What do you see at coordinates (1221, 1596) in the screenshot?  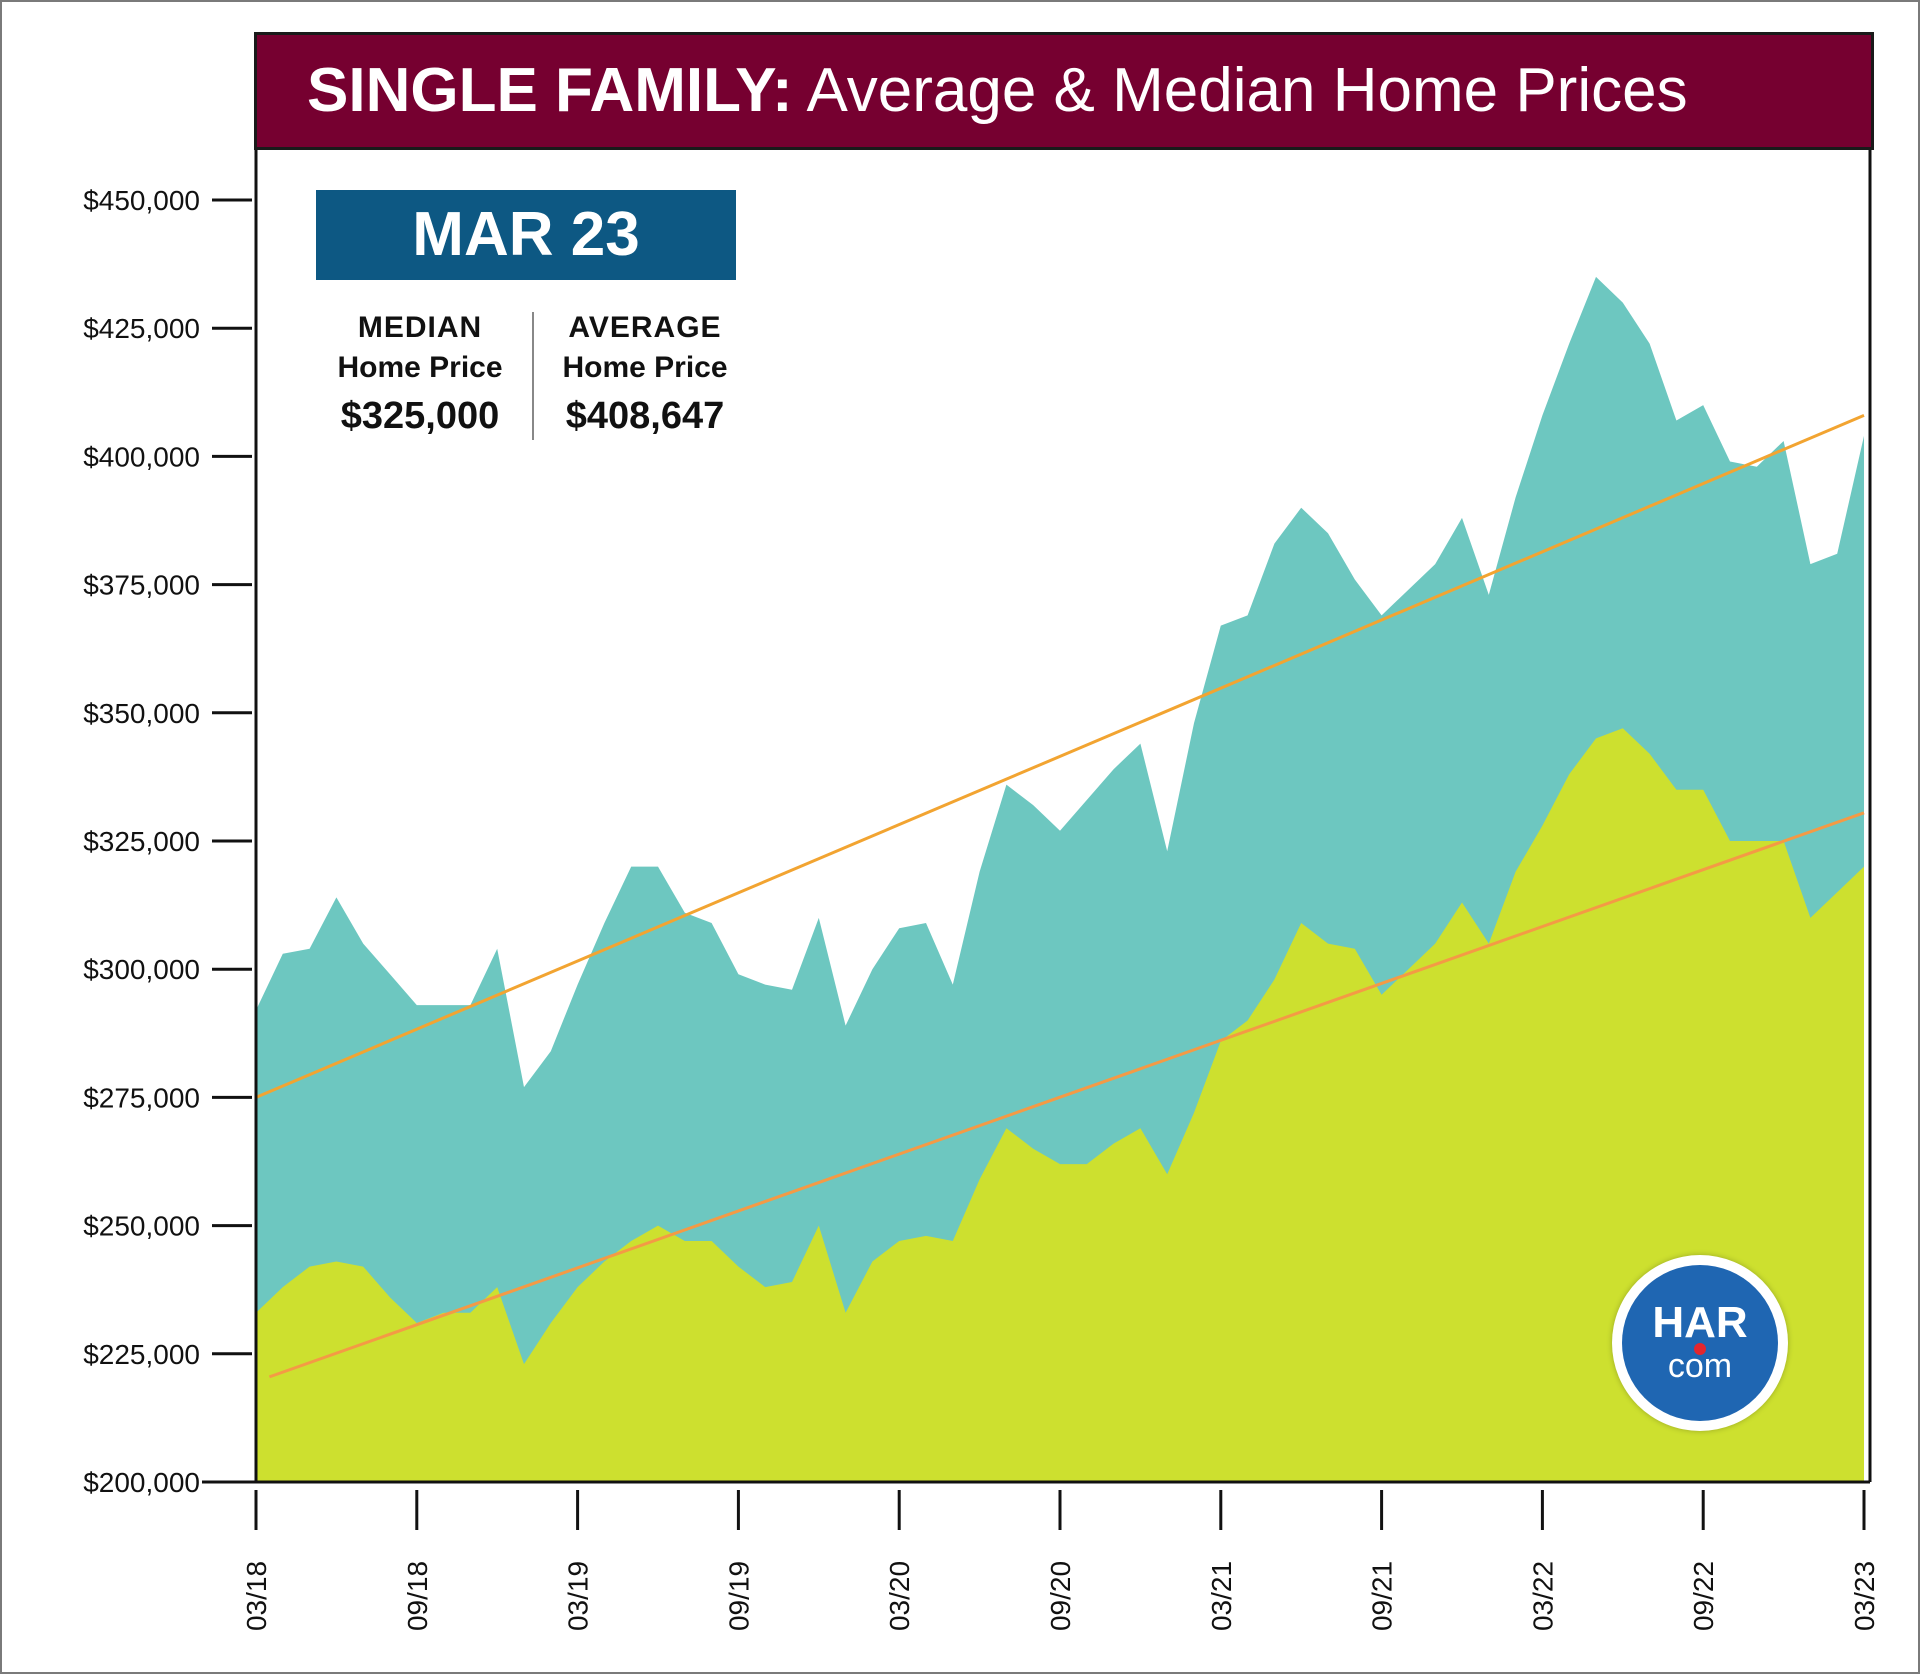 I see `x-tick-label: 03/21` at bounding box center [1221, 1596].